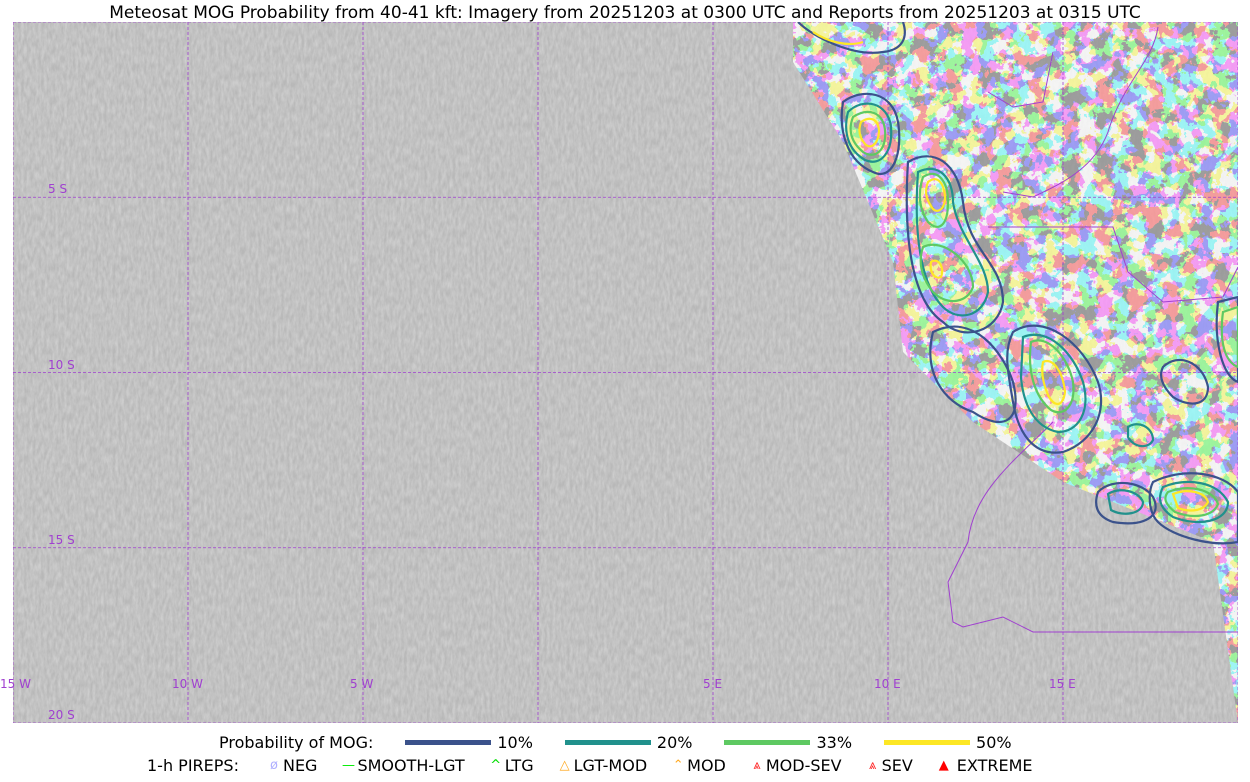  What do you see at coordinates (872, 765) in the screenshot?
I see `double-caret-icon: ⩓` at bounding box center [872, 765].